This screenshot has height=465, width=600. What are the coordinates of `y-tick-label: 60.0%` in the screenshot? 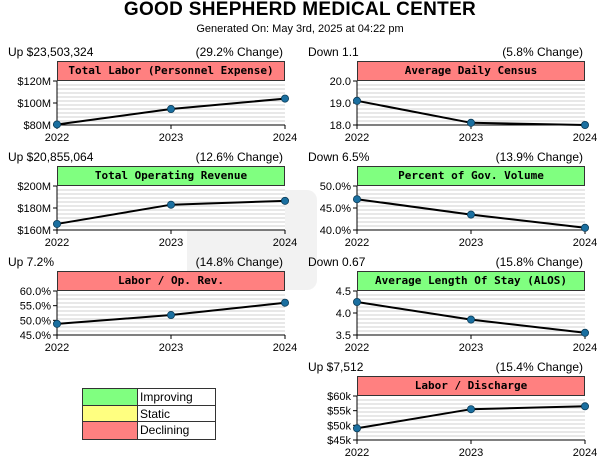 It's located at (35, 292).